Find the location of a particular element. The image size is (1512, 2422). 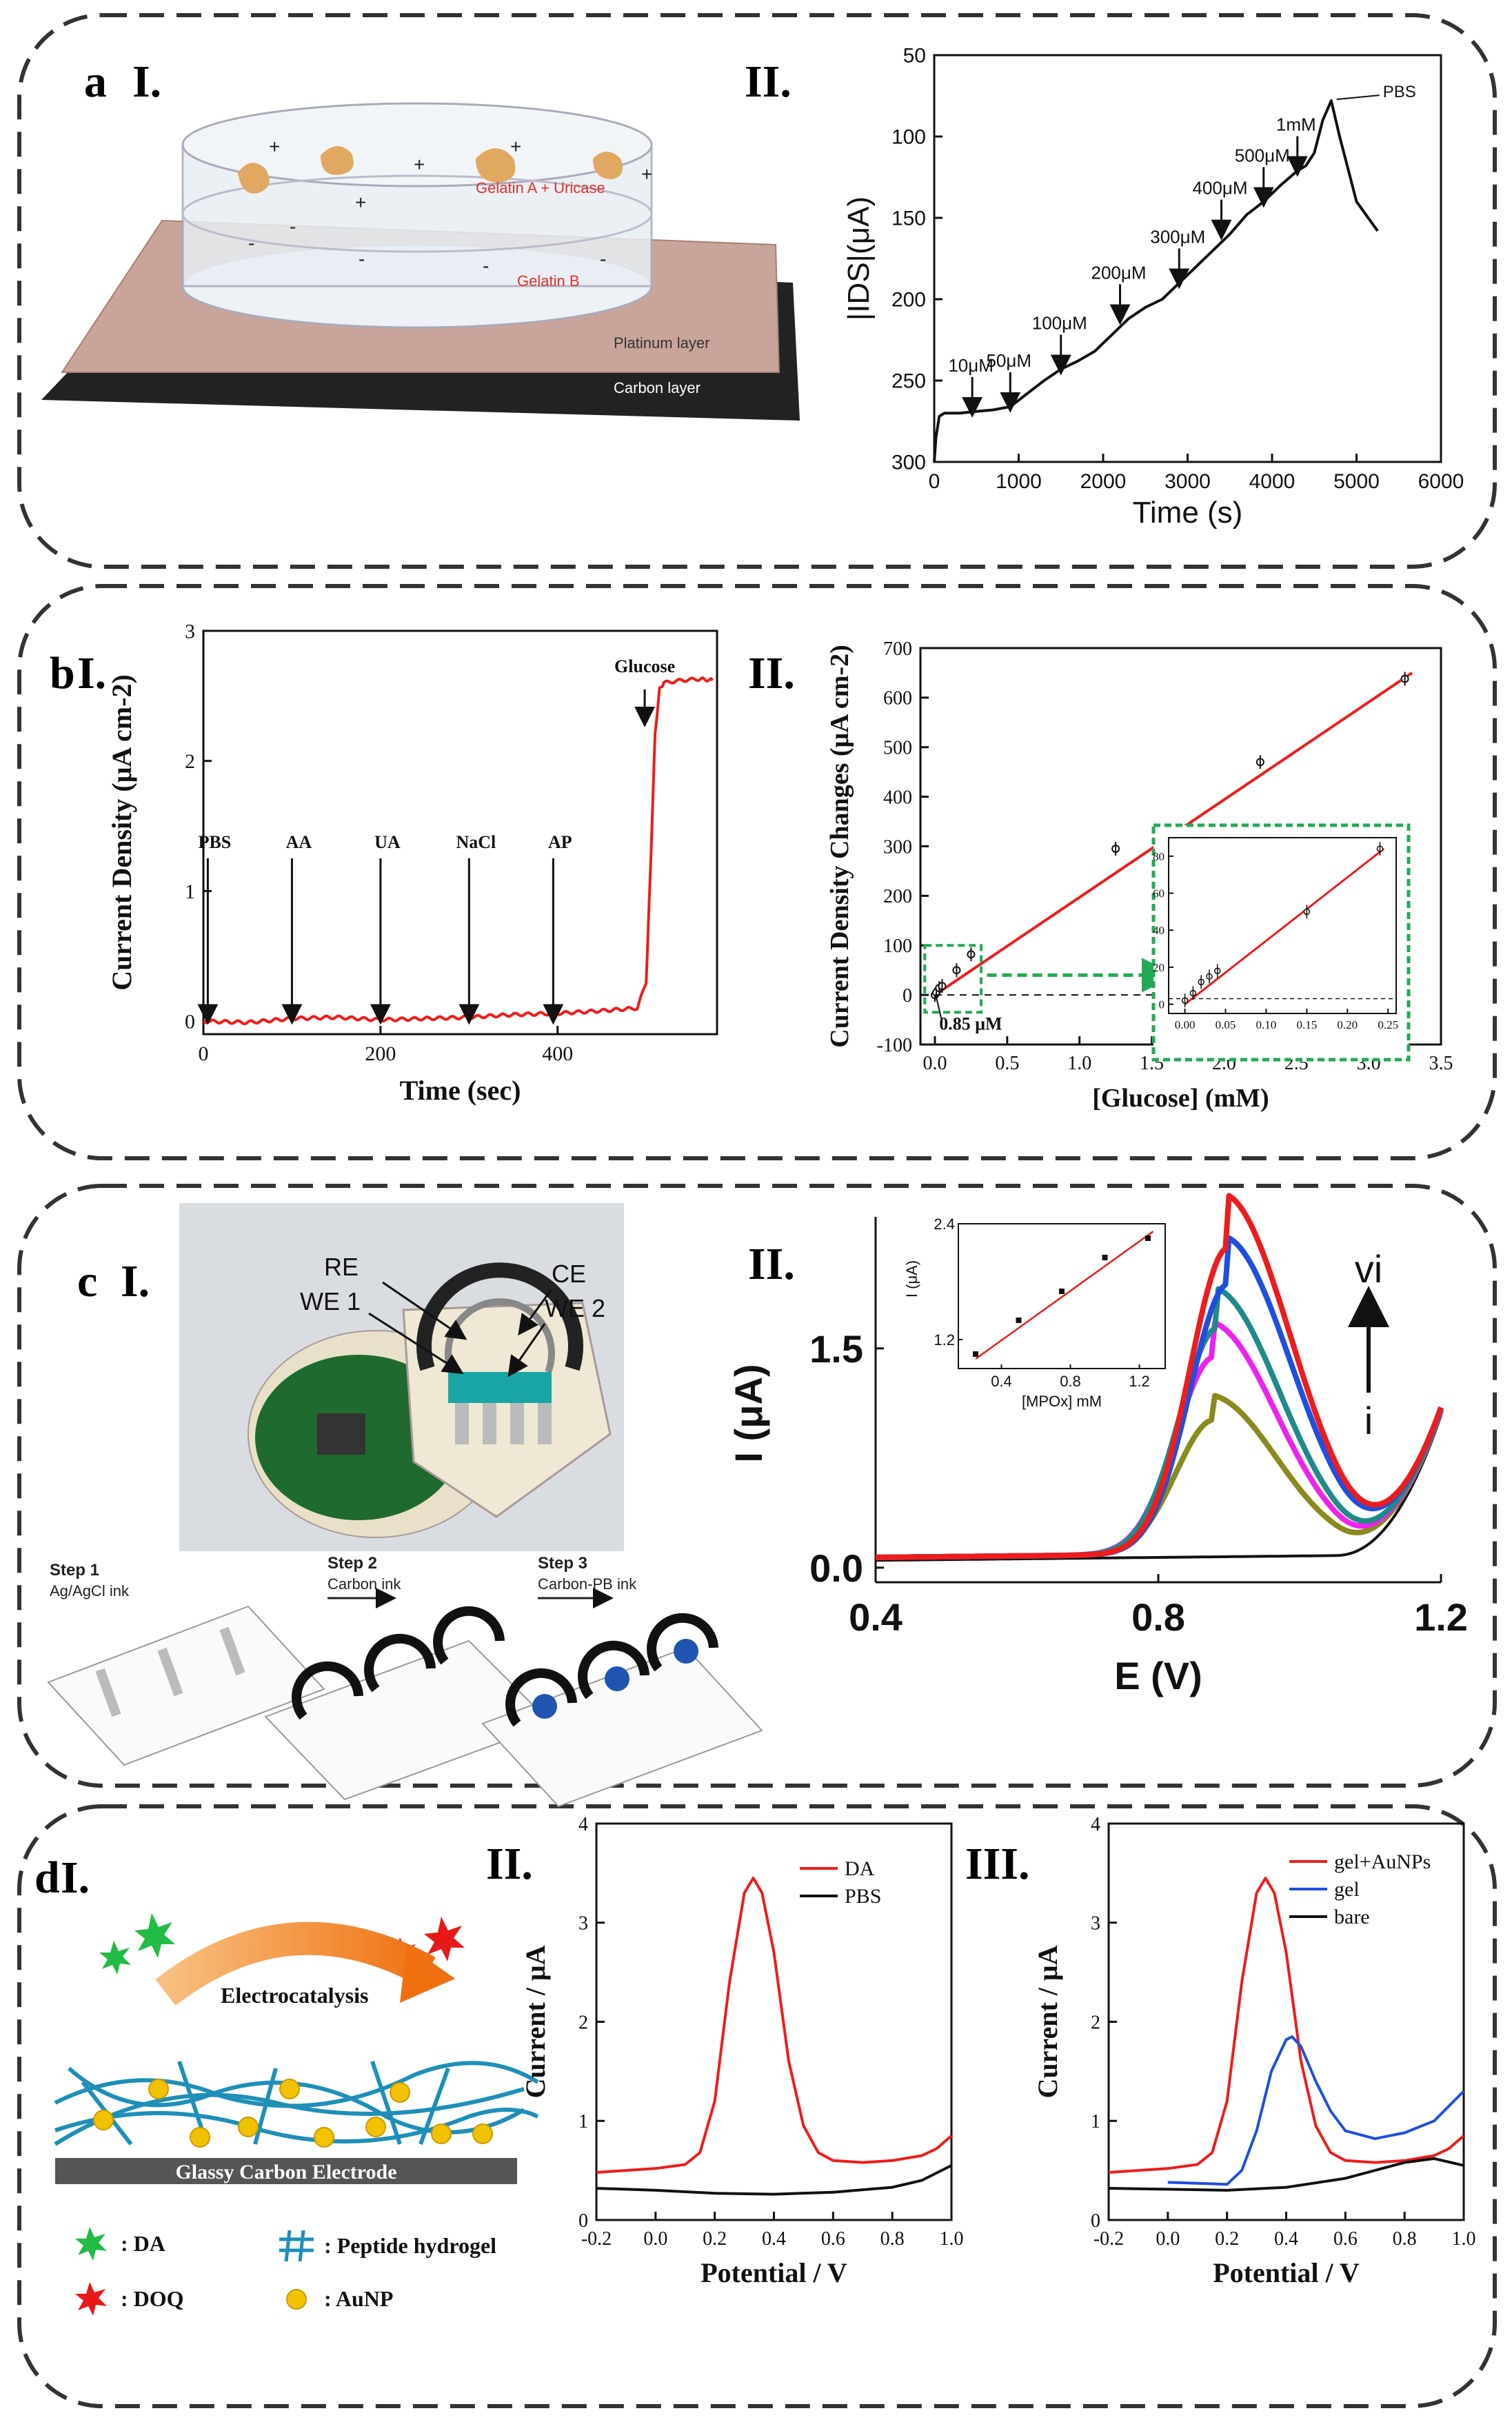

y-tick-label: 100 is located at coordinates (908, 137).